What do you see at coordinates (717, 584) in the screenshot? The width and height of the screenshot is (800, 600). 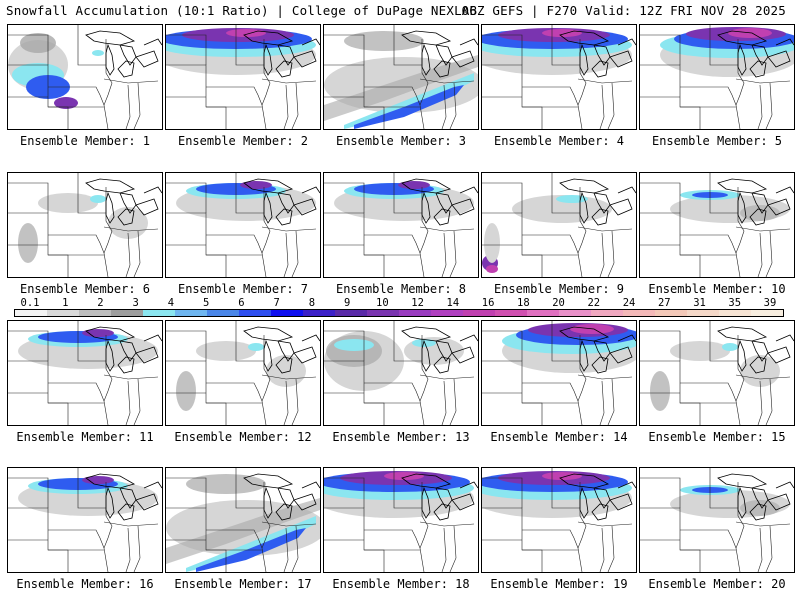 I see `ensemble-member-label: Ensemble Member: 20` at bounding box center [717, 584].